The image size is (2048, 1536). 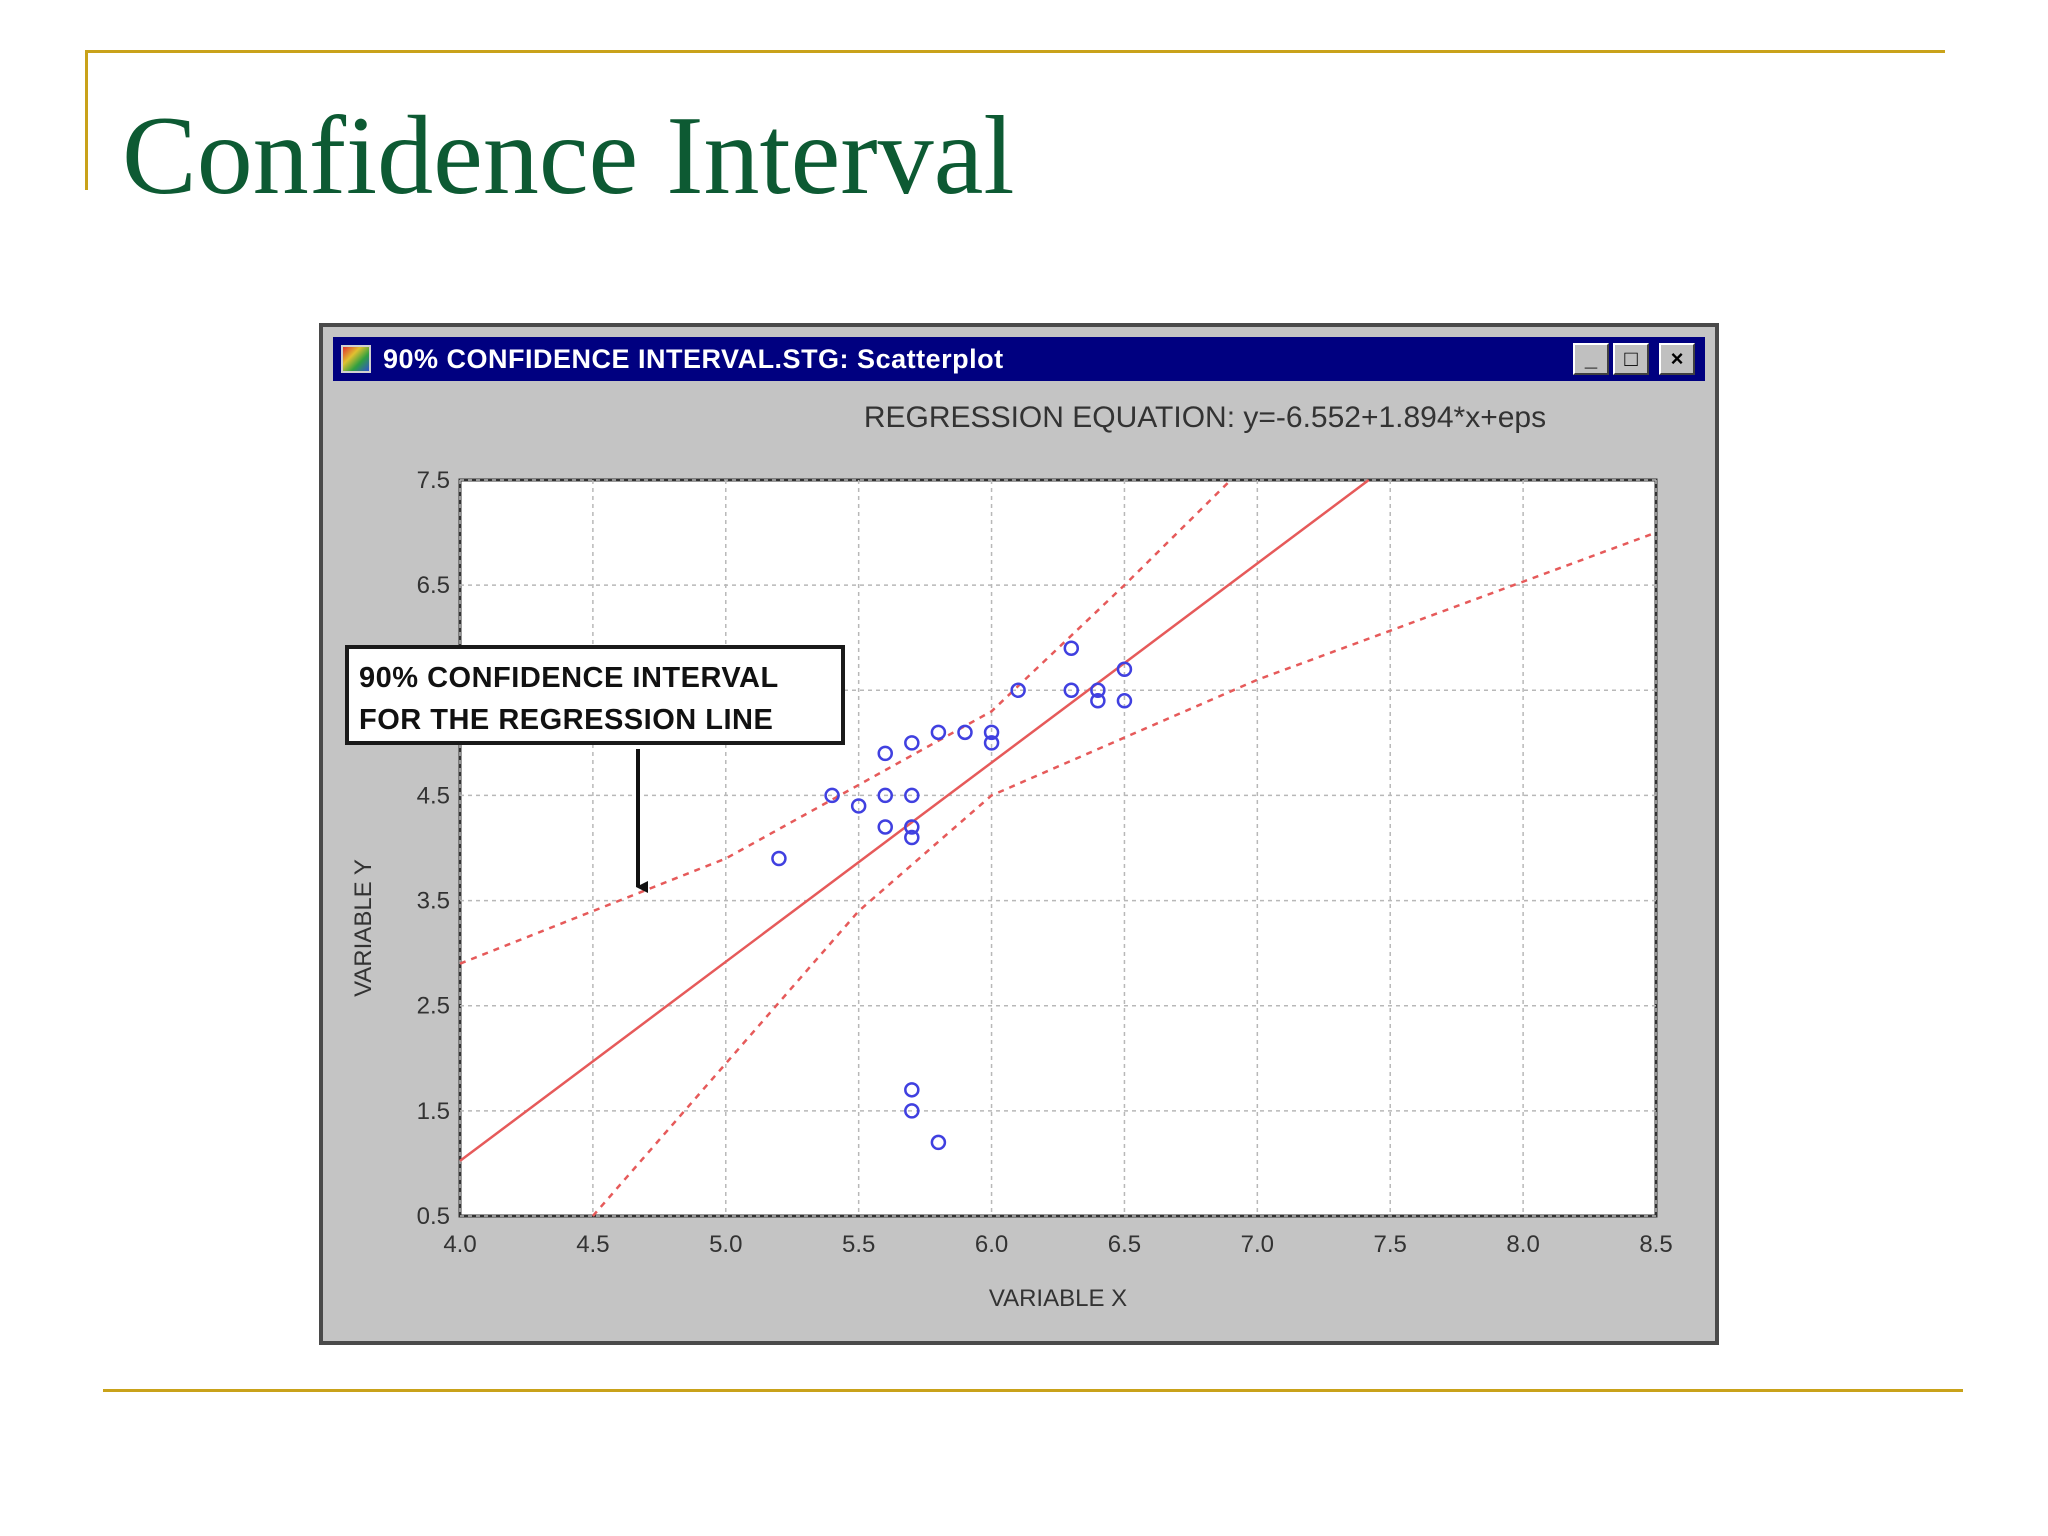 What do you see at coordinates (433, 1216) in the screenshot?
I see `y-tick-label: 0.5` at bounding box center [433, 1216].